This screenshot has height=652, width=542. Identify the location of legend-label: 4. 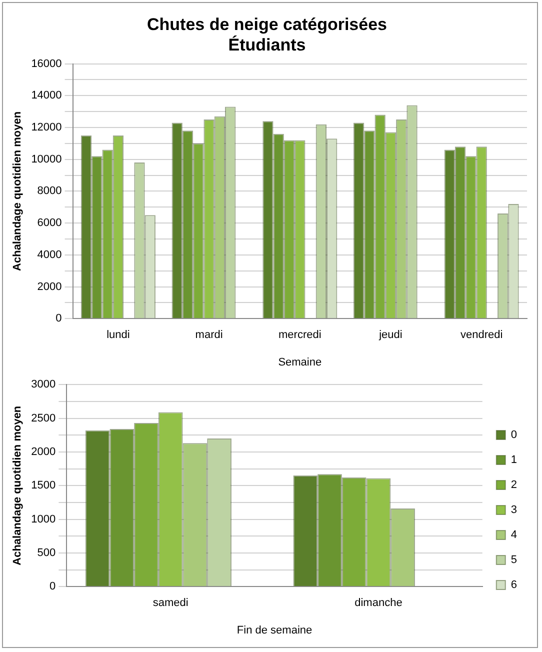
(514, 535).